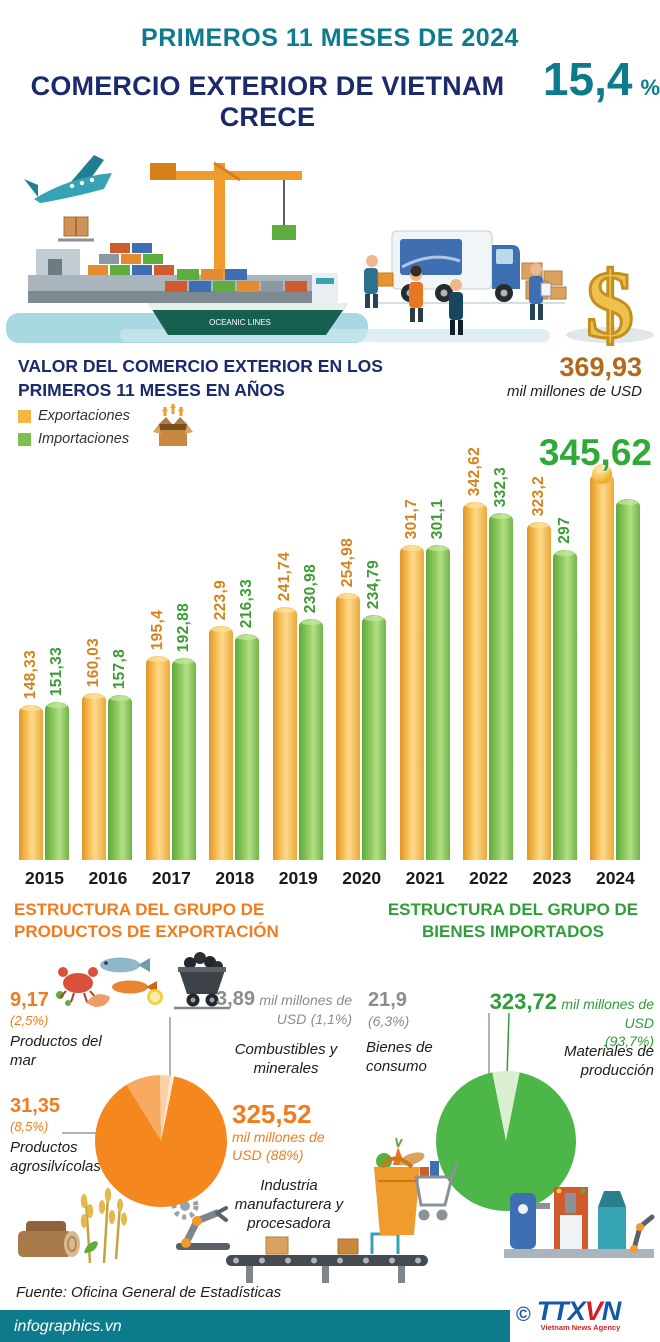  I want to click on robot-arm-icon, so click(200, 1221).